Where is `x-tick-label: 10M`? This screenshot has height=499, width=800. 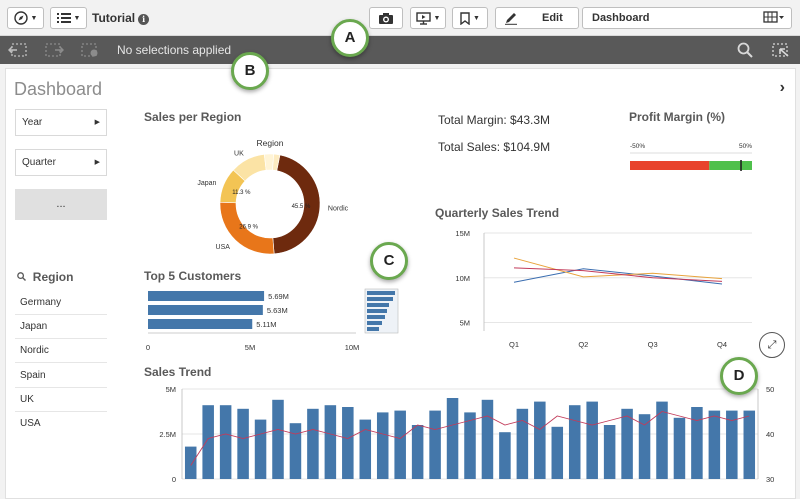 x-tick-label: 10M is located at coordinates (352, 347).